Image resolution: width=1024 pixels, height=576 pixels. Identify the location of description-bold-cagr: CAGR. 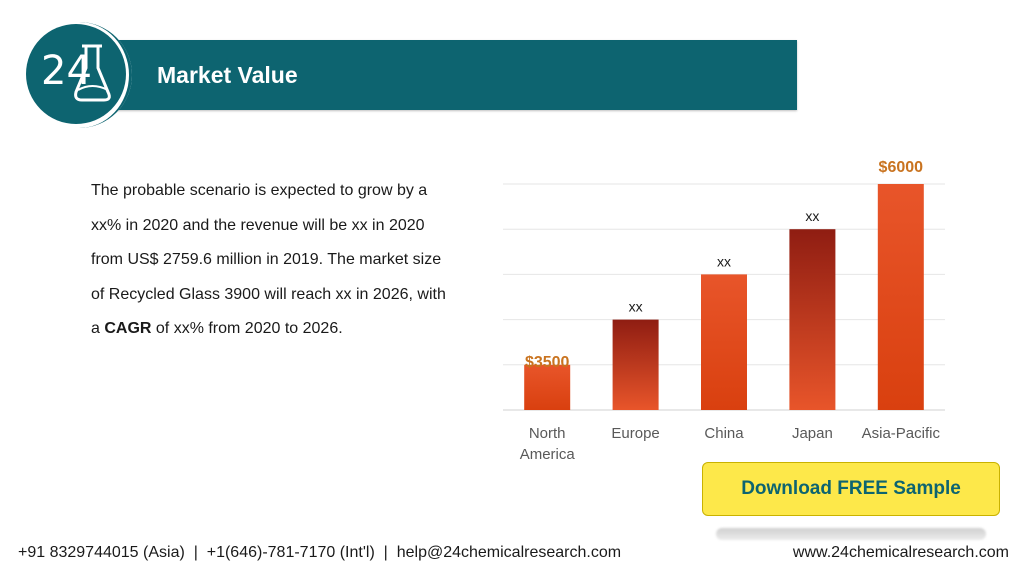
(128, 329).